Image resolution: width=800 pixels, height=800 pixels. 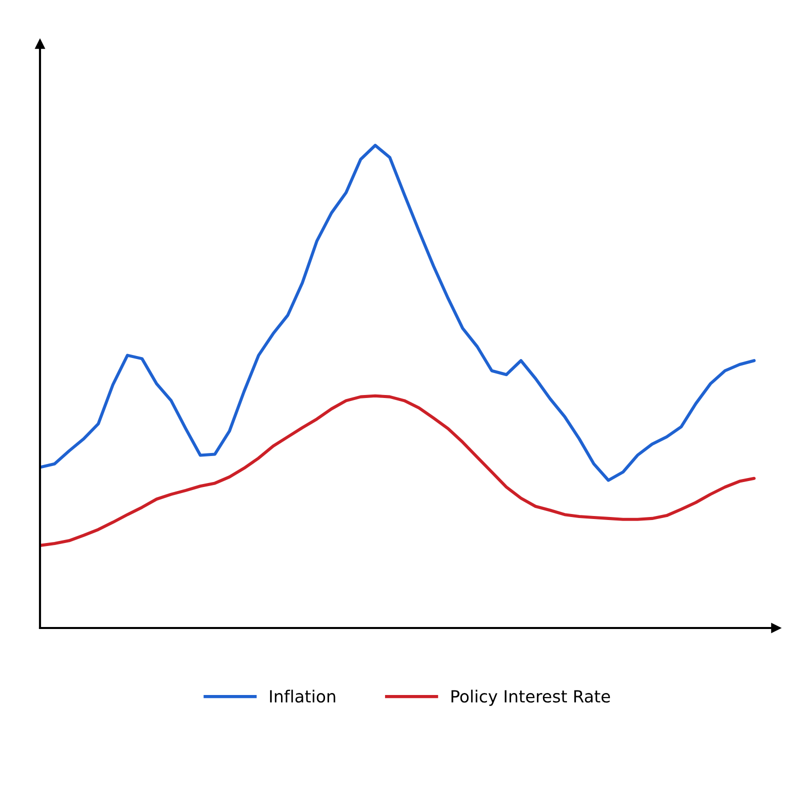 What do you see at coordinates (531, 698) in the screenshot?
I see `legend-label: Policy Interest Rate` at bounding box center [531, 698].